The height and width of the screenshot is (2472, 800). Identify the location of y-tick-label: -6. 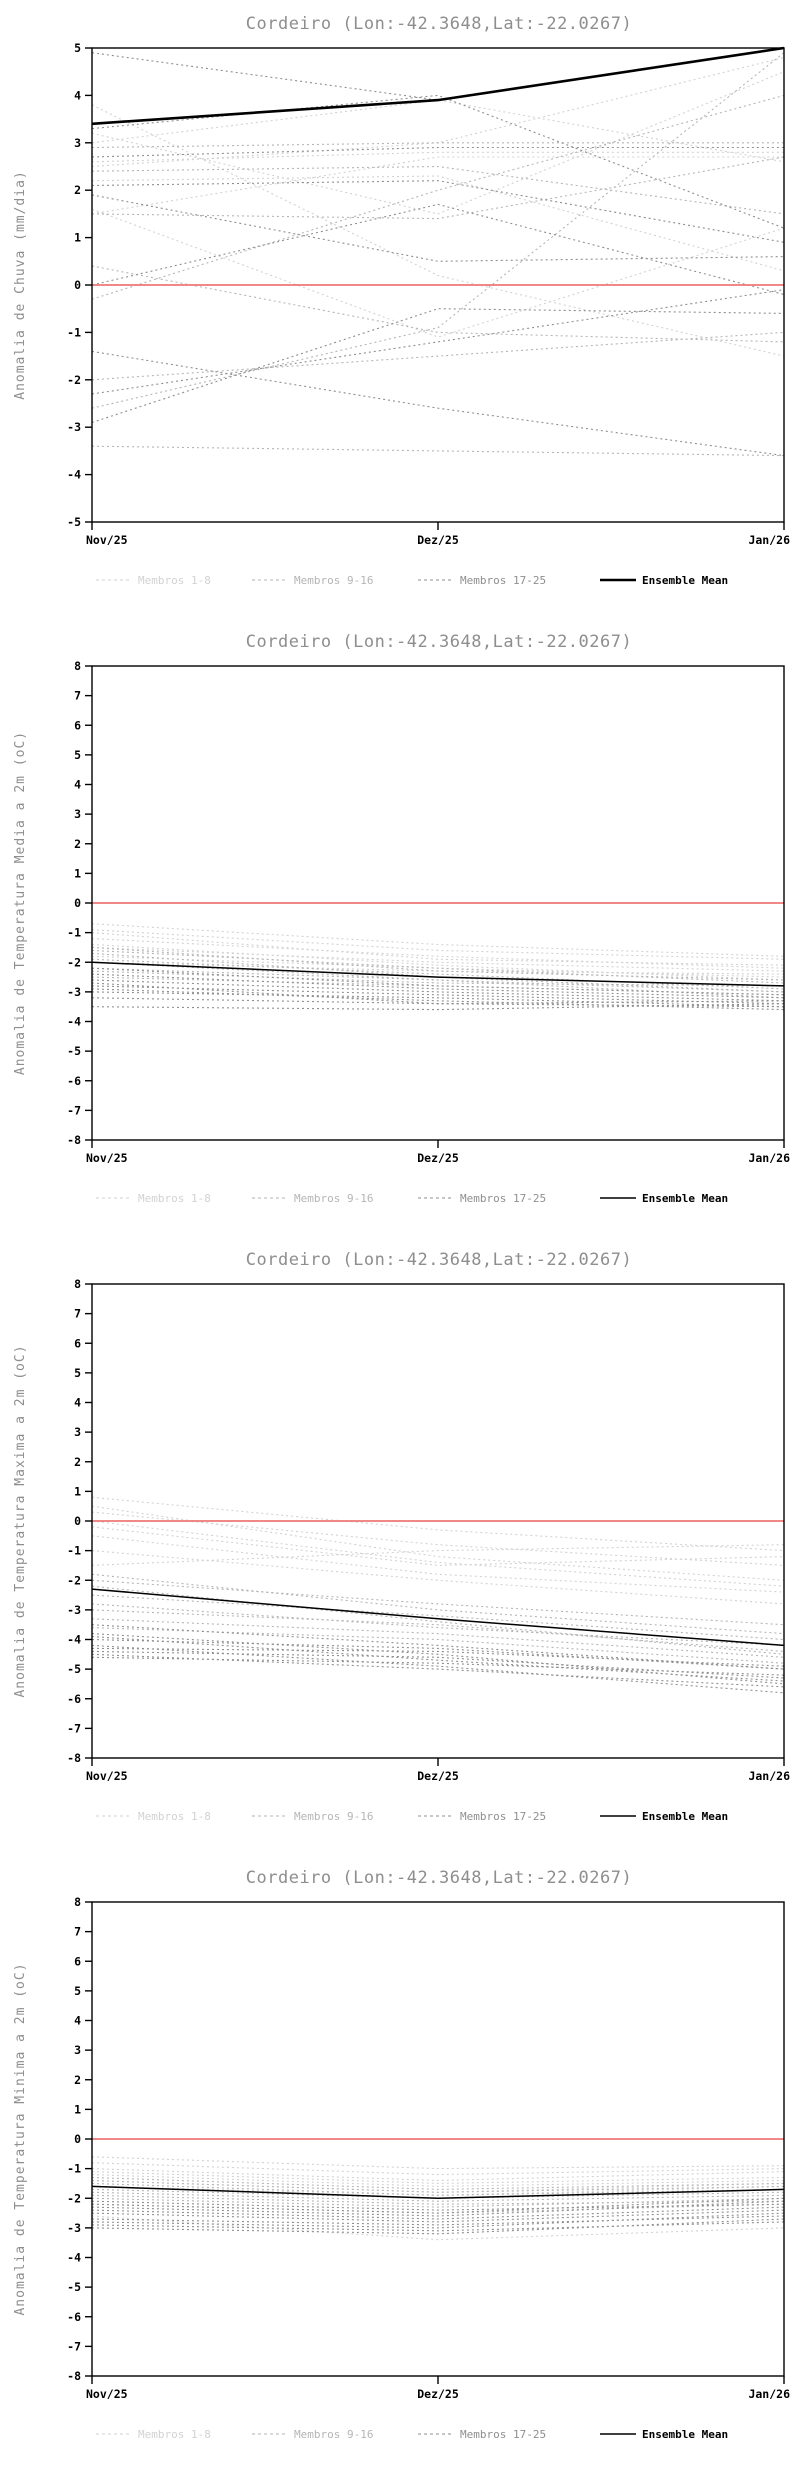
(74, 2317).